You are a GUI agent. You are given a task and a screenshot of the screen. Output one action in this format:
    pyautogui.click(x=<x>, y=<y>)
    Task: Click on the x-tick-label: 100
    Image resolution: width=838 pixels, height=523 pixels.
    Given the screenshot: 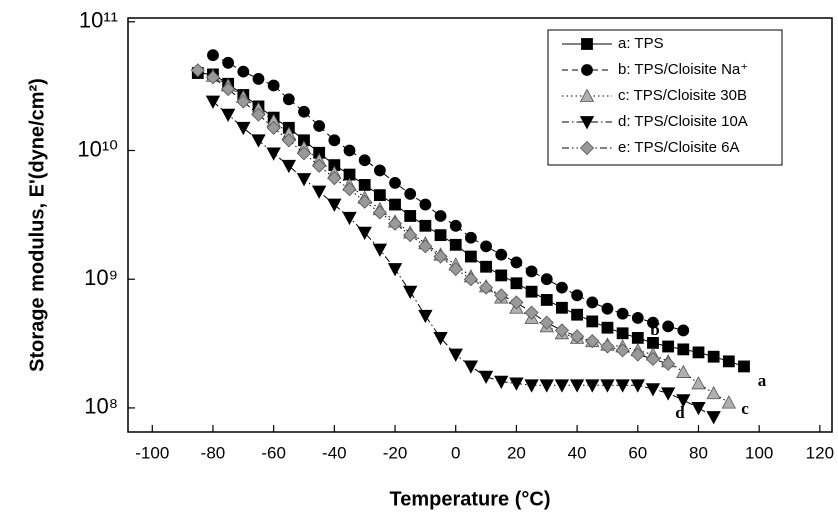 What is the action you would take?
    pyautogui.click(x=759, y=452)
    